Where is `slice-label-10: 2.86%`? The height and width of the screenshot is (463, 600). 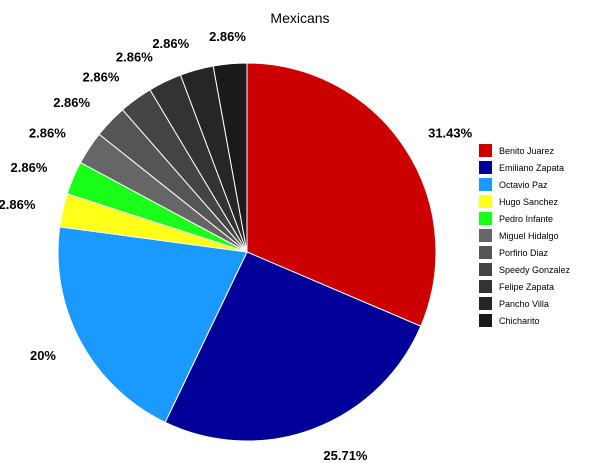 slice-label-10: 2.86% is located at coordinates (227, 36).